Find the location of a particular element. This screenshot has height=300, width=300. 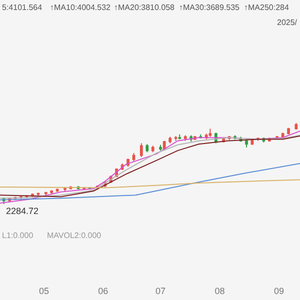

text: 2025/ is located at coordinates (287, 22).